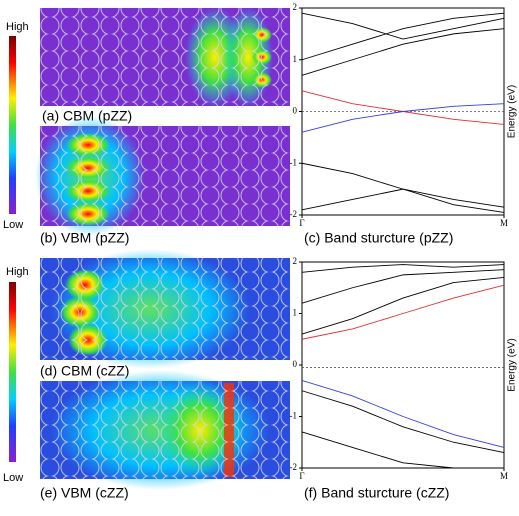 The height and width of the screenshot is (516, 519). What do you see at coordinates (378, 238) in the screenshot?
I see `chart-title: (c) Band sturcture (pZZ)` at bounding box center [378, 238].